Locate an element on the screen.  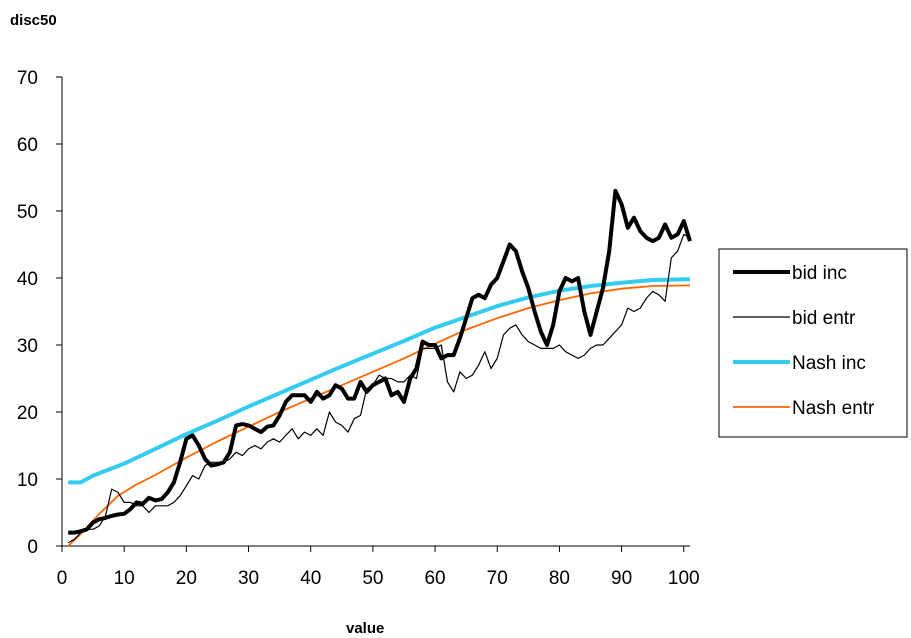
x-tick-label: 60 is located at coordinates (434, 578).